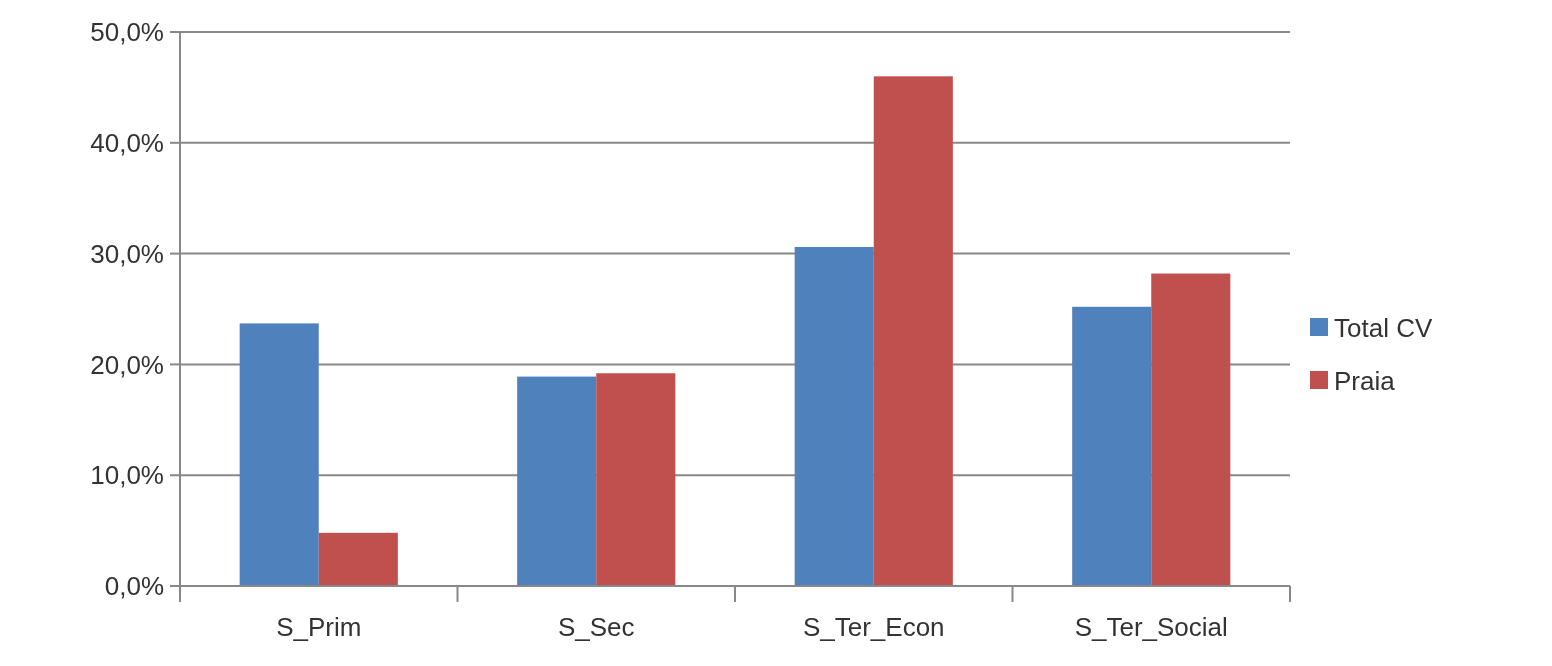  What do you see at coordinates (596, 627) in the screenshot?
I see `x-tick-label: S_Sec` at bounding box center [596, 627].